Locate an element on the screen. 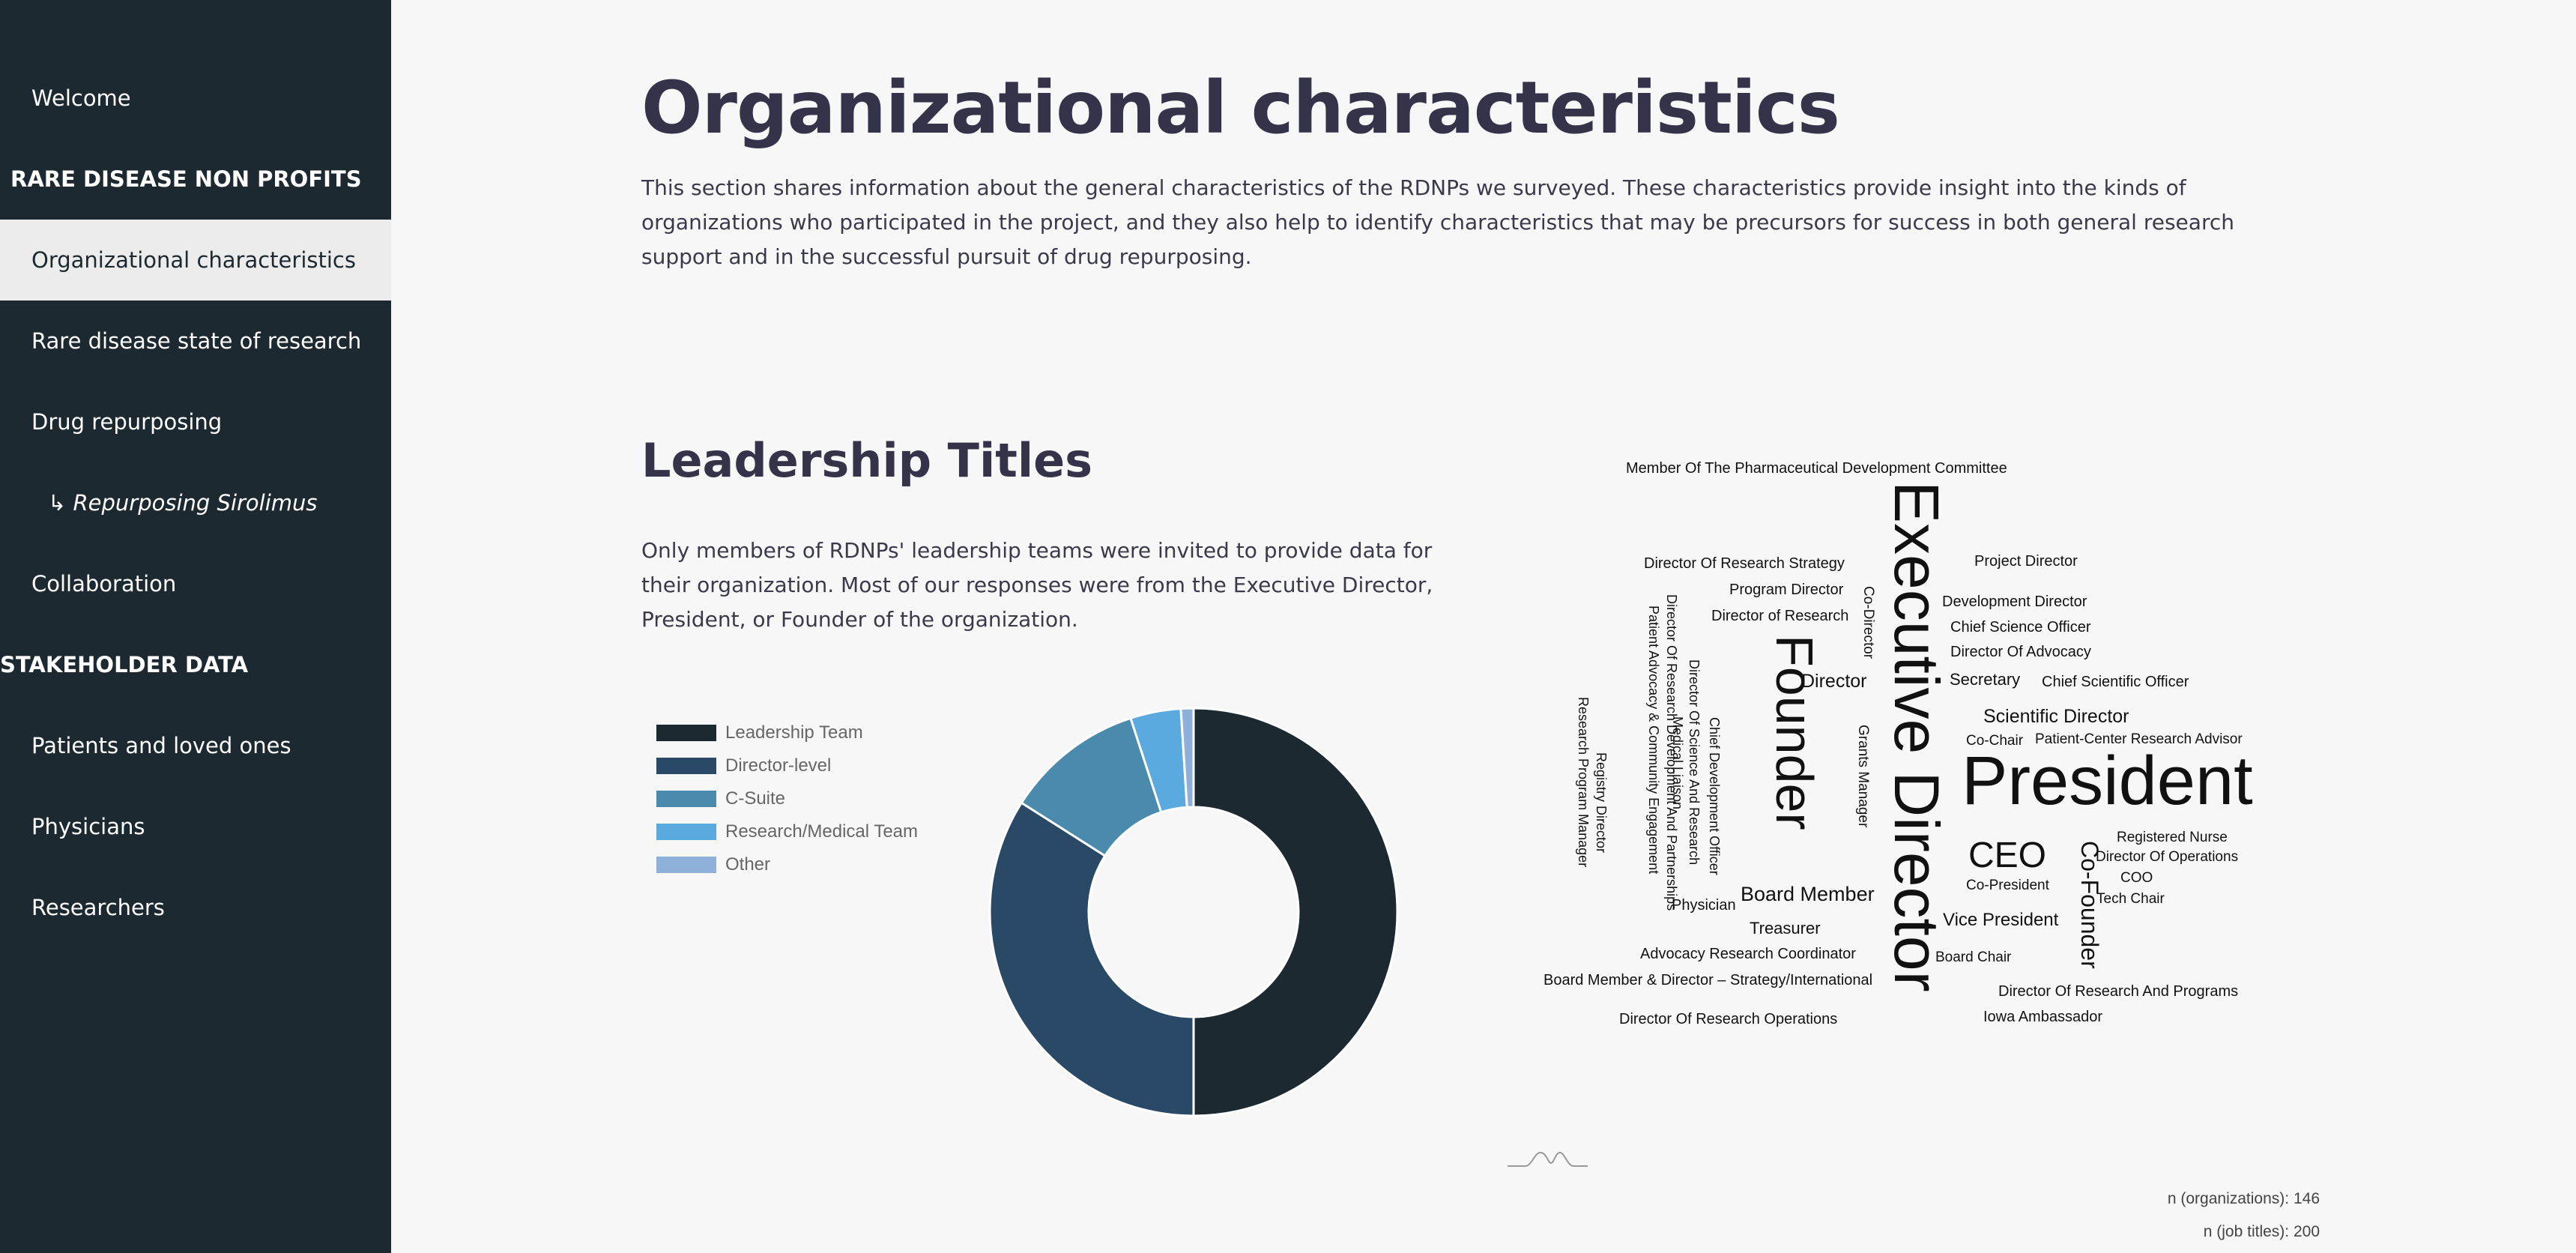 This screenshot has width=2576, height=1253. sidebar-item-drug-repurposing: Drug repurposing is located at coordinates (127, 422).